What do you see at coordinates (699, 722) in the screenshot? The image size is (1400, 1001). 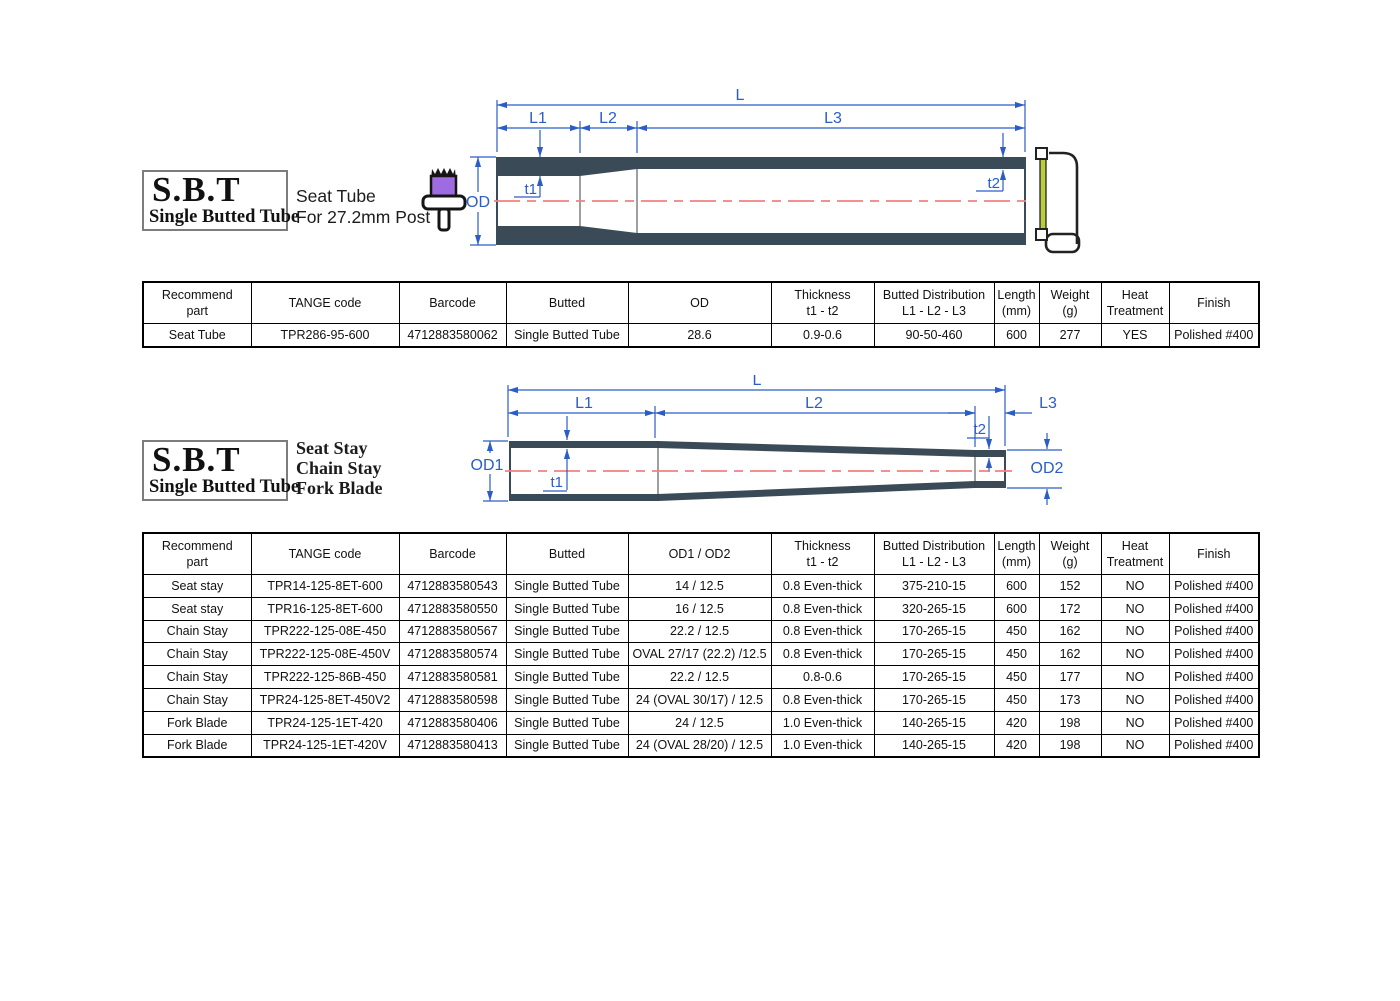 I see `table-cell: 24 / 12.5` at bounding box center [699, 722].